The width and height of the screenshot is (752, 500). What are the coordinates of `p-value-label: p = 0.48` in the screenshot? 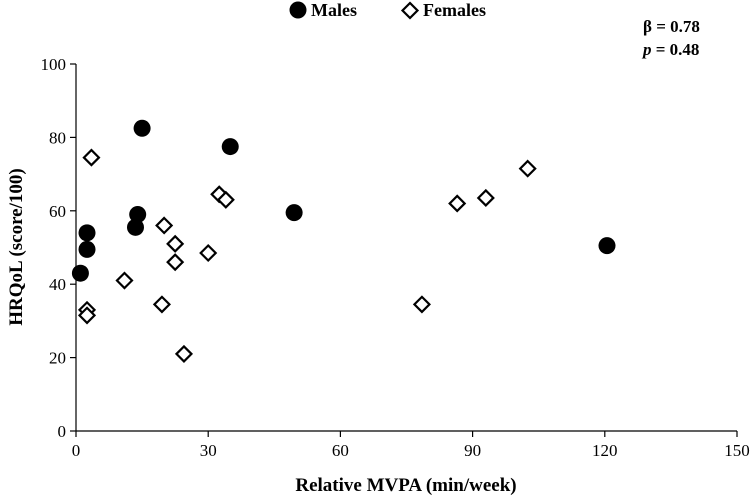 It's located at (670, 49).